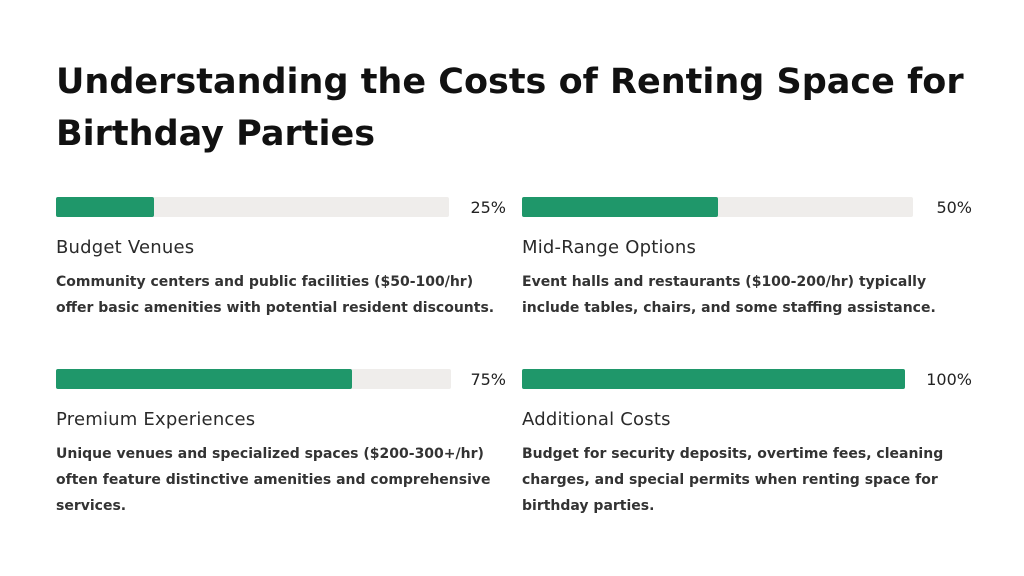 This screenshot has width=1024, height=576. What do you see at coordinates (488, 379) in the screenshot?
I see `percent-label: 75%` at bounding box center [488, 379].